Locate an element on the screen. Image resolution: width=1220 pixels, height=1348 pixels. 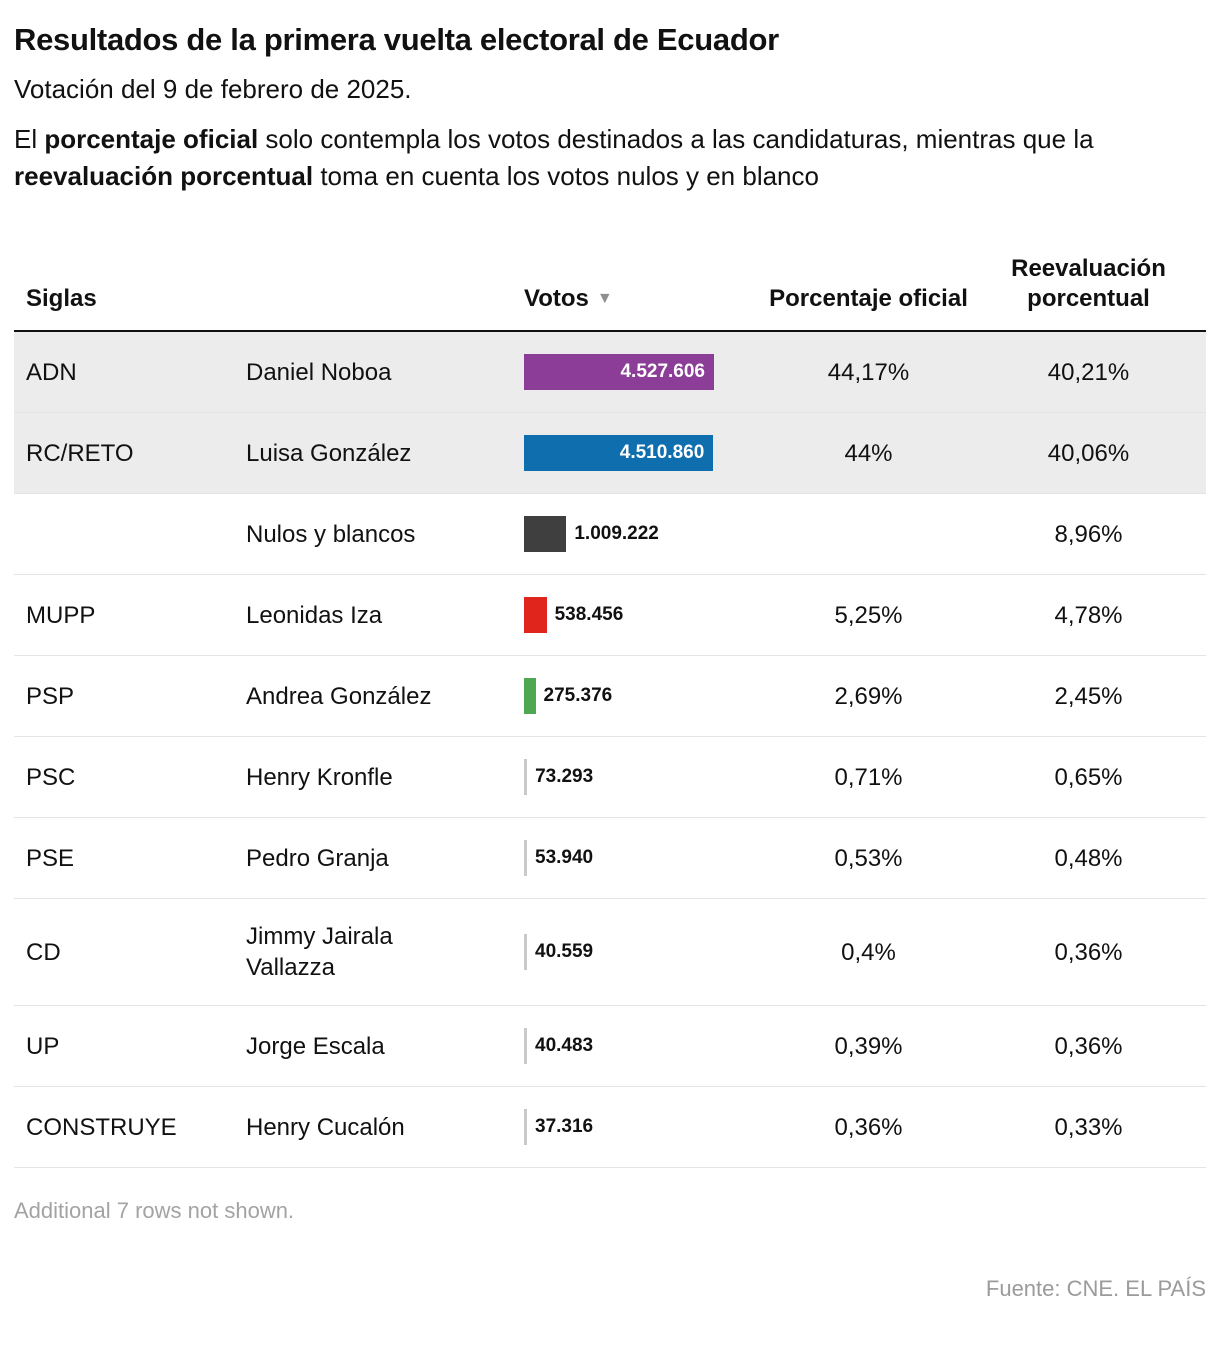
table-row: UP Jorge Escala 40.483 0,39% 0,36% is located at coordinates (610, 1047).